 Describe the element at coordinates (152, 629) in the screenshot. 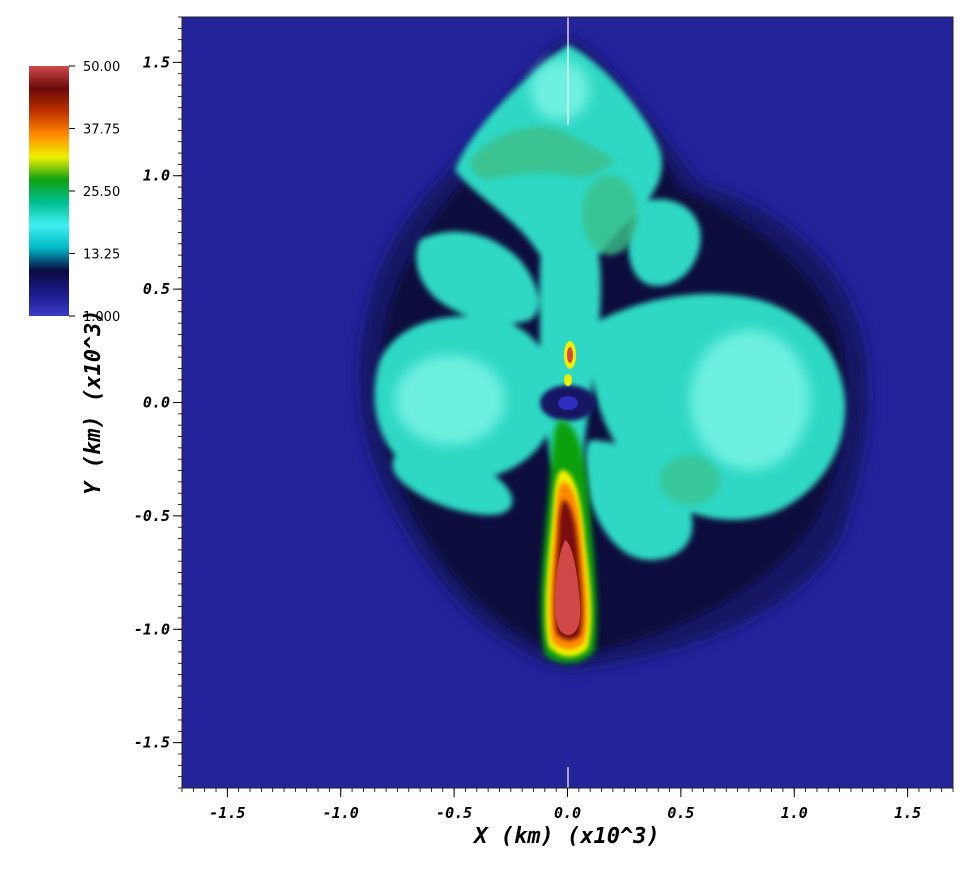

I see `y-tick-label: -1.0` at that location.